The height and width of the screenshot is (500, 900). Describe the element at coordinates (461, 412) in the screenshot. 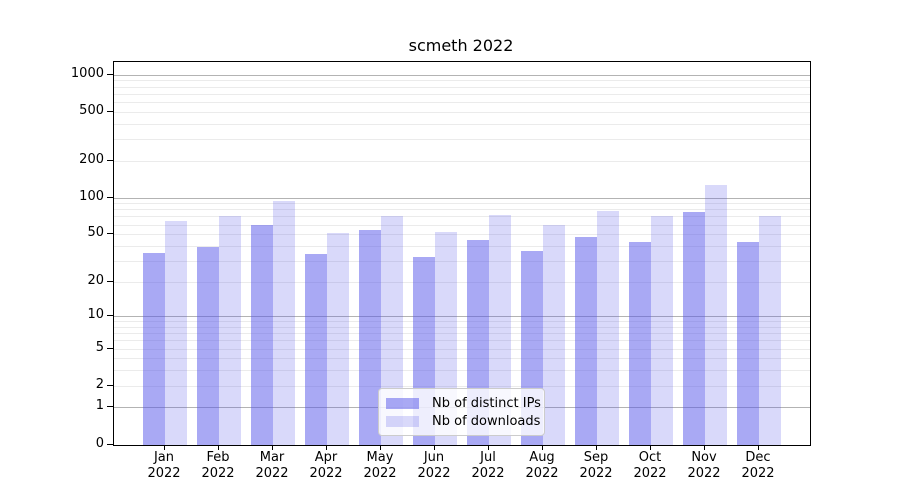

I see `legend: Nb of distinct IPs Nb of downloads` at that location.